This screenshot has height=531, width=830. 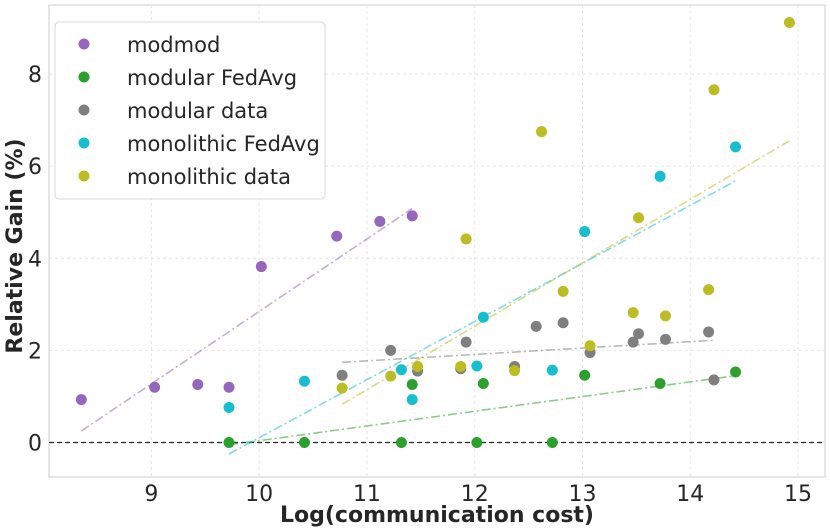 I want to click on x-tick-labels: 9 10 11 12 13 14 15, so click(x=478, y=494).